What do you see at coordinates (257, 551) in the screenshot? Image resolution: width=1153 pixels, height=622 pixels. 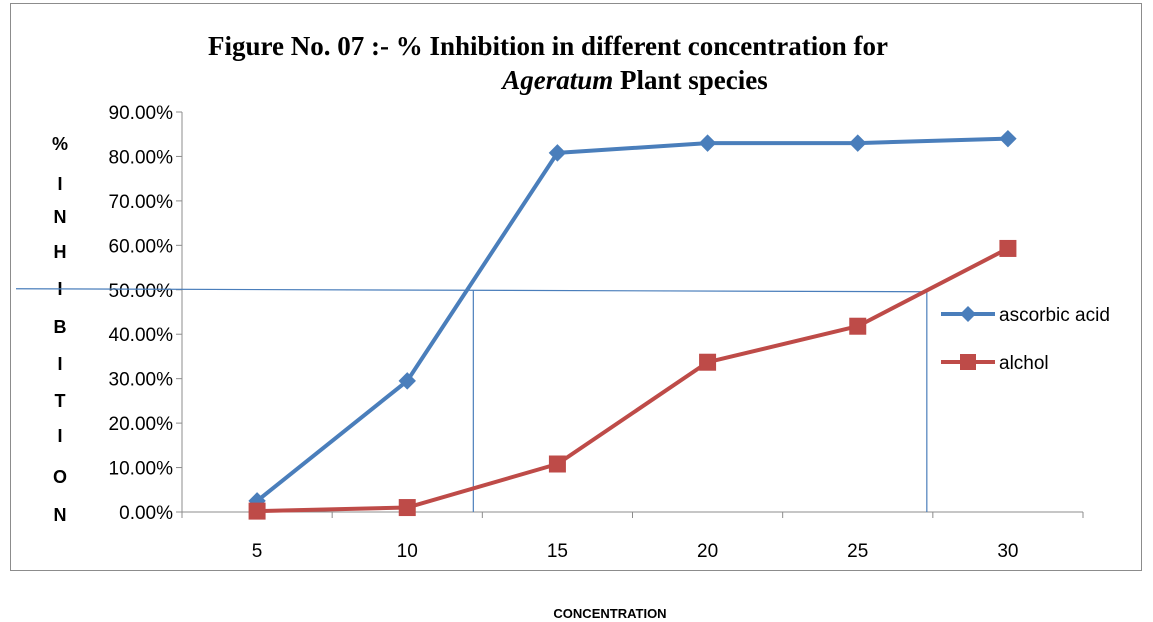 I see `x-tick-label: 5` at bounding box center [257, 551].